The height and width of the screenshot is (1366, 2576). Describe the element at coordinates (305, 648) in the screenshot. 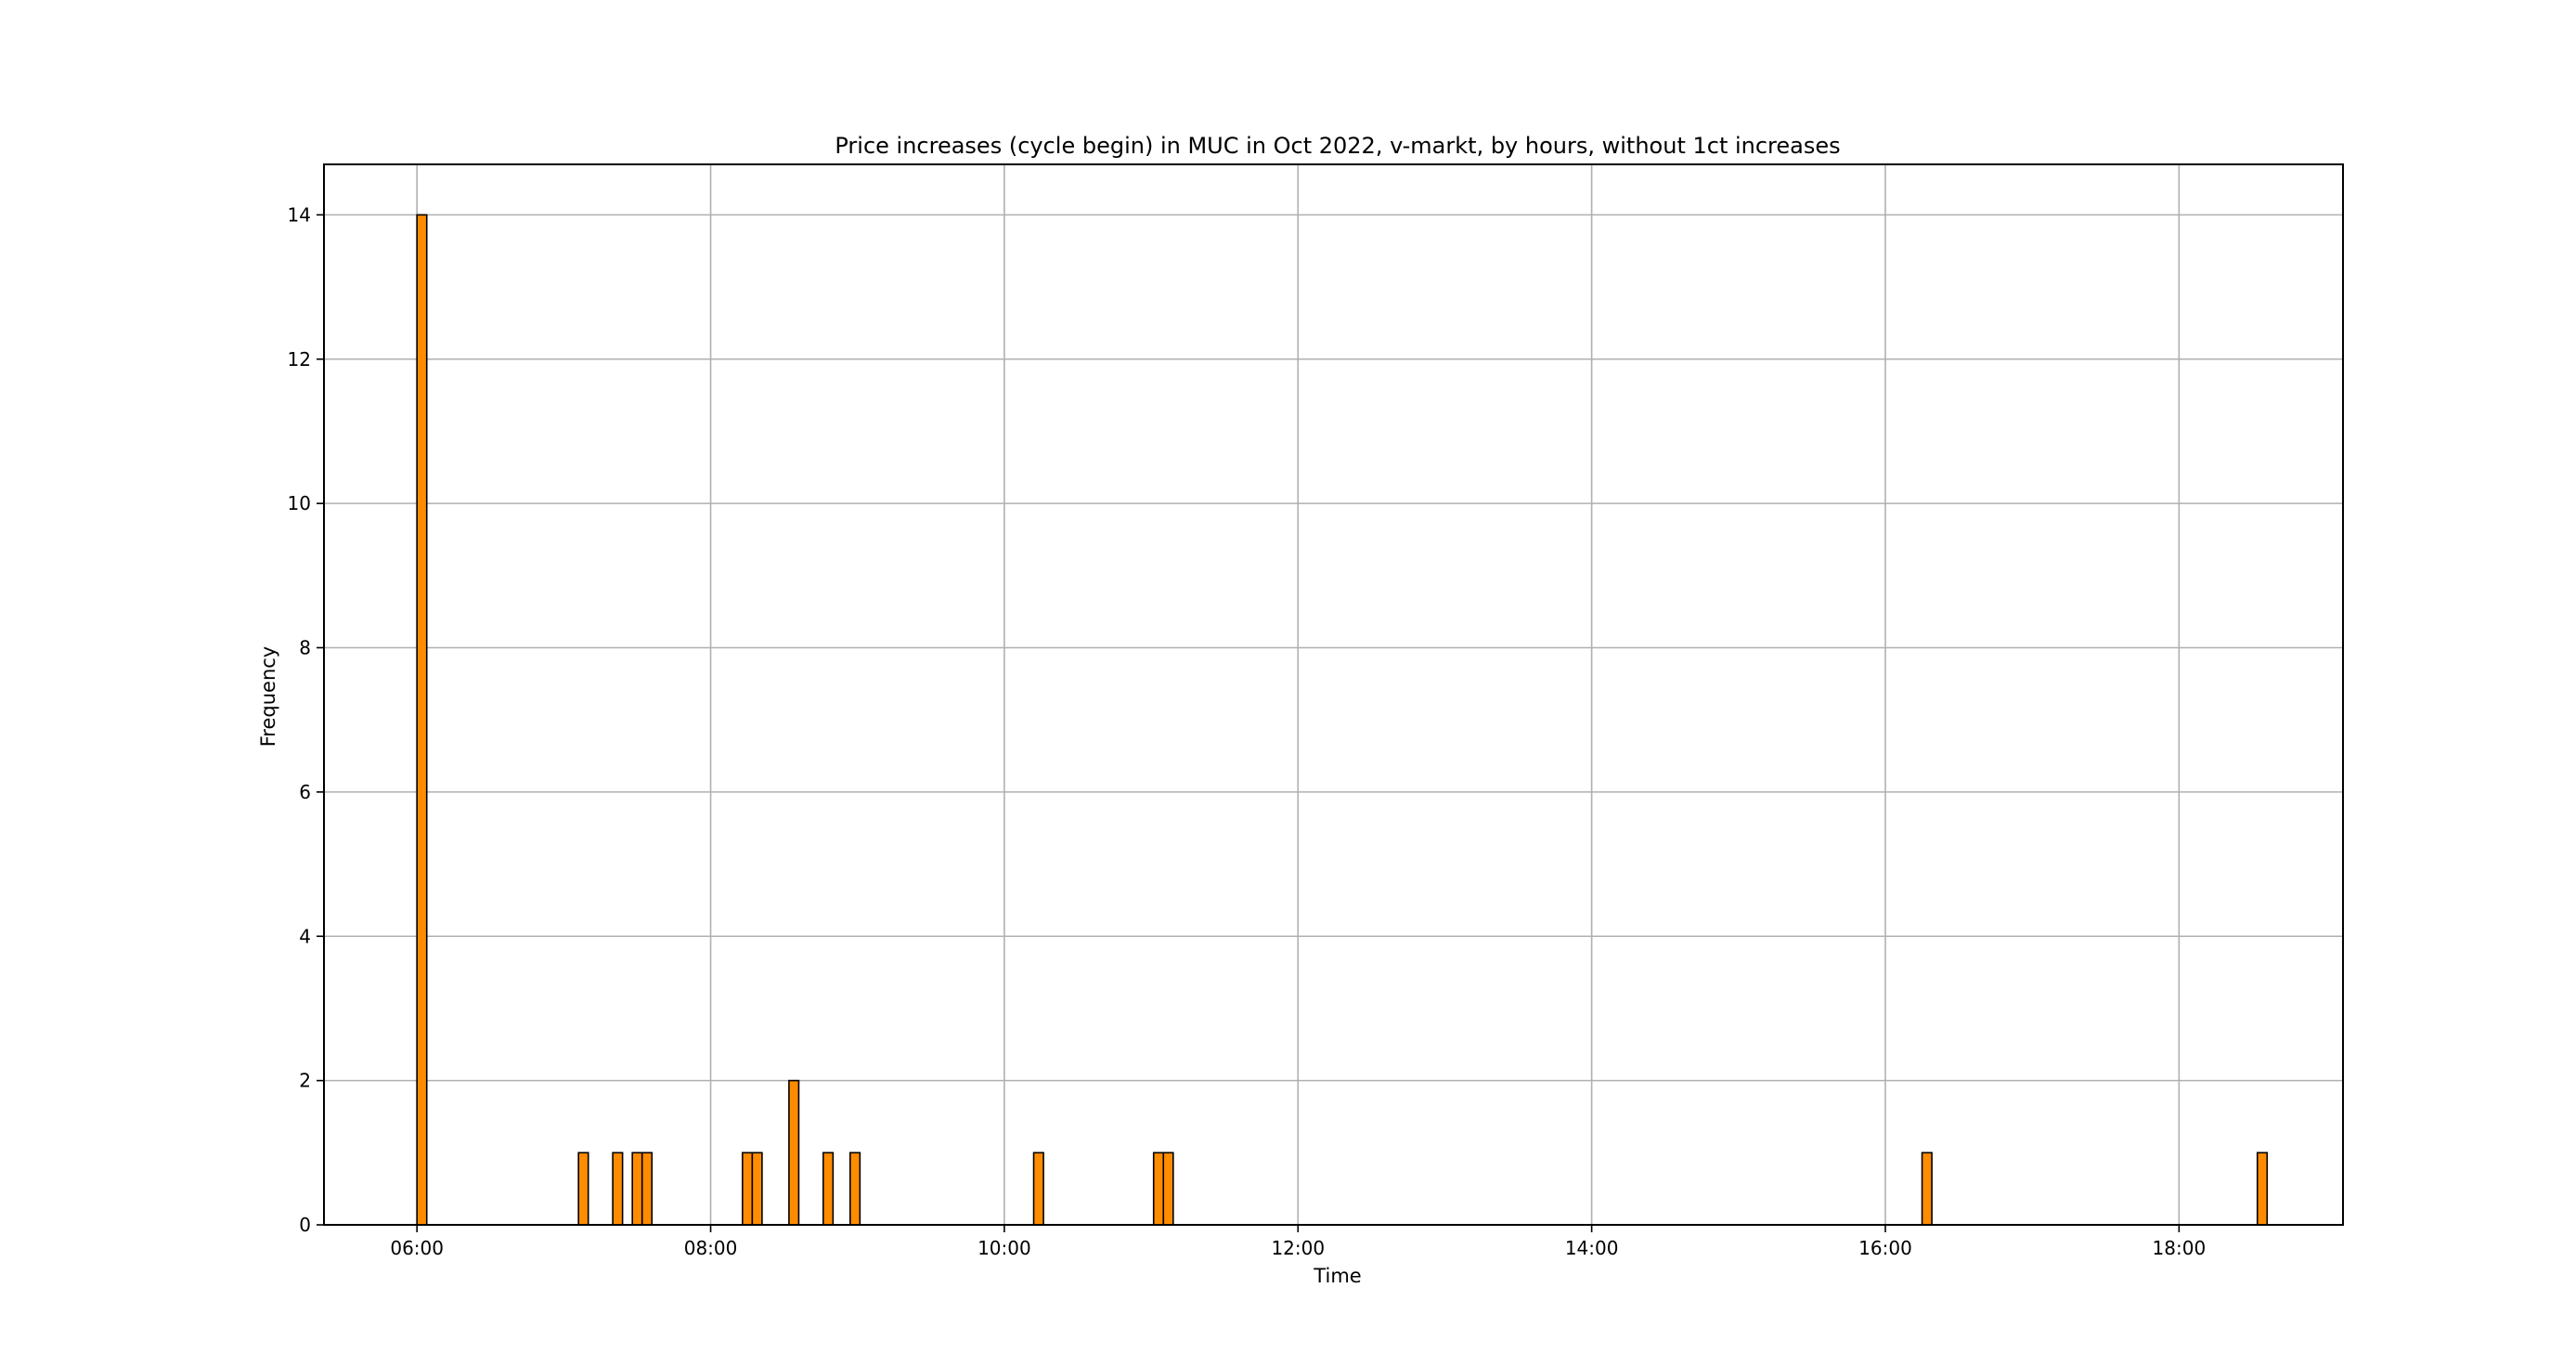

I see `y-tick-label: 8` at that location.